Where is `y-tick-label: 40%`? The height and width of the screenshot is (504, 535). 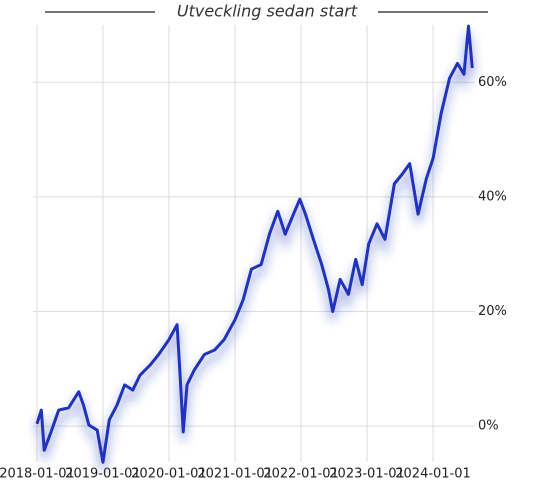
y-tick-label: 40% is located at coordinates (492, 196).